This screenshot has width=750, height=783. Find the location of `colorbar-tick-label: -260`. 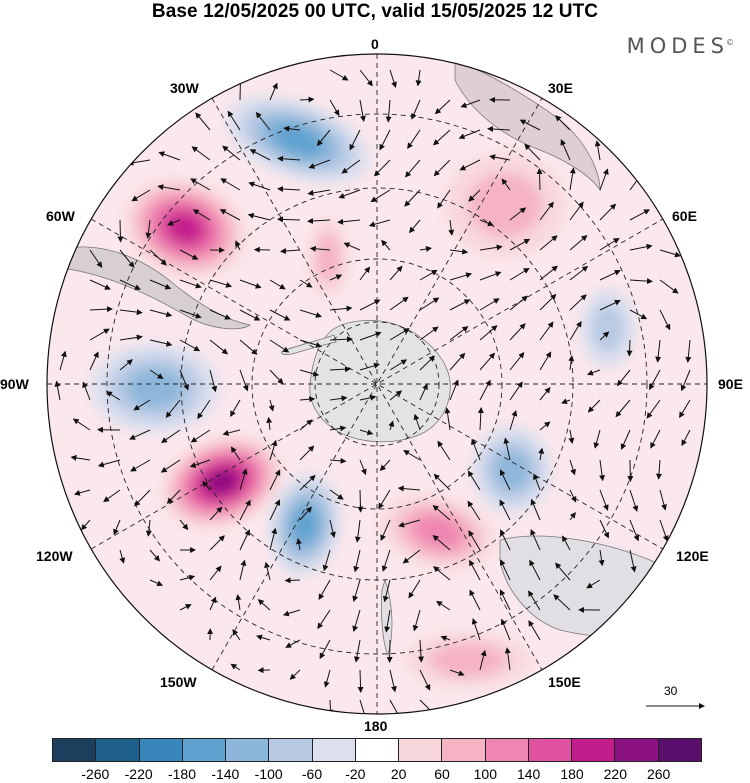

colorbar-tick-label: -260 is located at coordinates (95, 774).